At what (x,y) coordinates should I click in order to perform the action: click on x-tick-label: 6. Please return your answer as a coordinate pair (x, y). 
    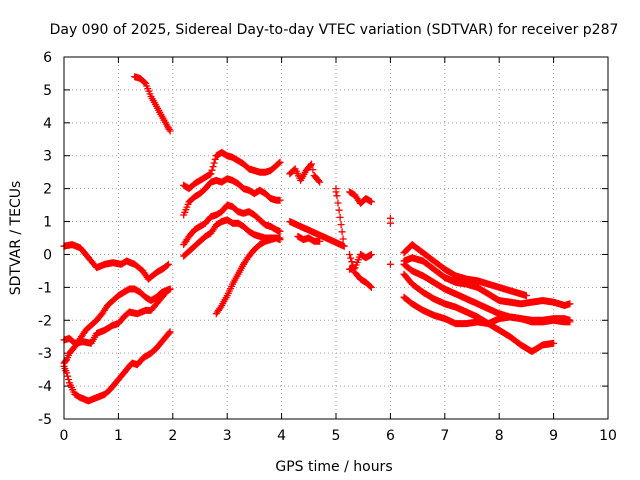
    Looking at the image, I should click on (390, 436).